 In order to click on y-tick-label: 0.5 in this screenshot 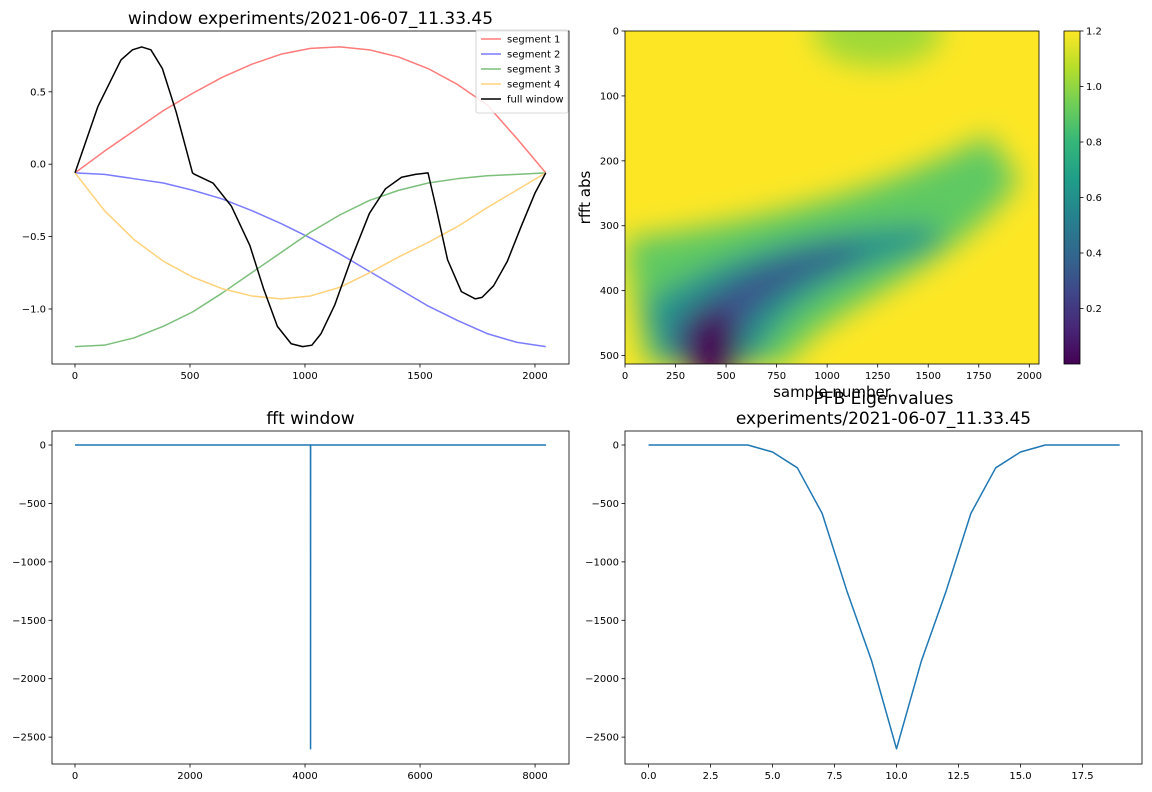, I will do `click(38, 92)`.